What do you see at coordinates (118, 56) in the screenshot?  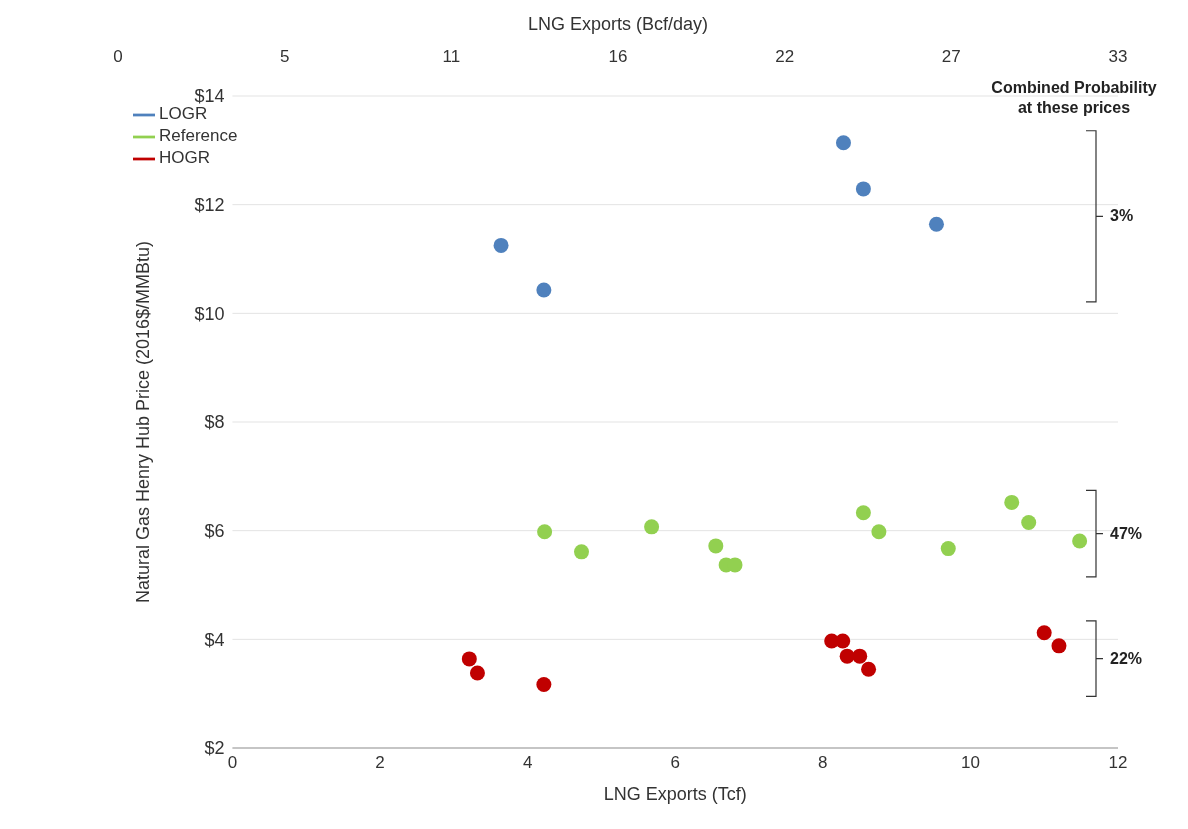 I see `x2-tick-label: 0` at bounding box center [118, 56].